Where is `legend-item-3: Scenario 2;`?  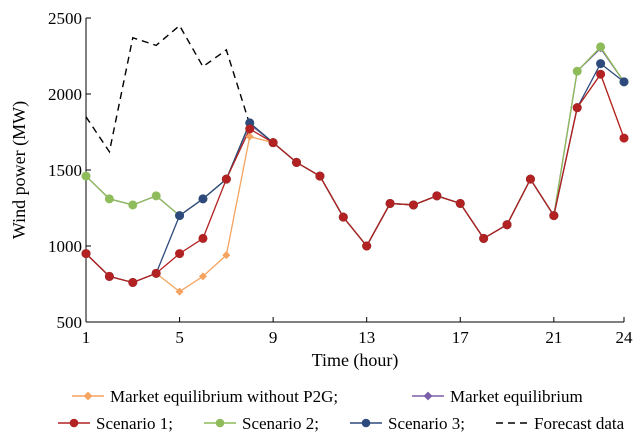
legend-item-3: Scenario 2; is located at coordinates (261, 423).